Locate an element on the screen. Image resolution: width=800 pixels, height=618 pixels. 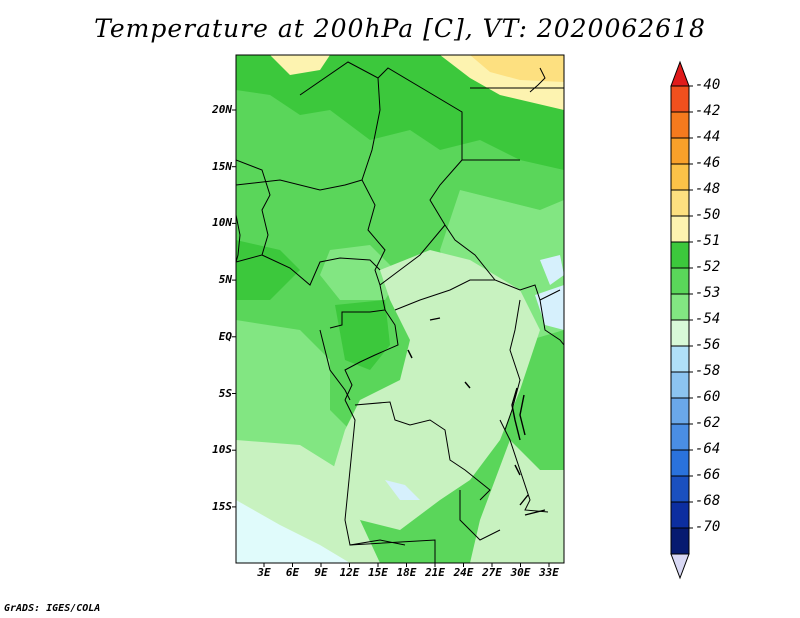
colorbar-level-label: -53 is located at coordinates (708, 293).